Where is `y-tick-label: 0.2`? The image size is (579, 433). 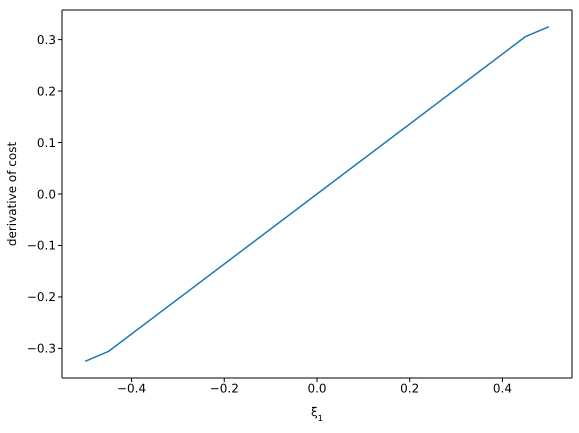 y-tick-label: 0.2 is located at coordinates (46, 91).